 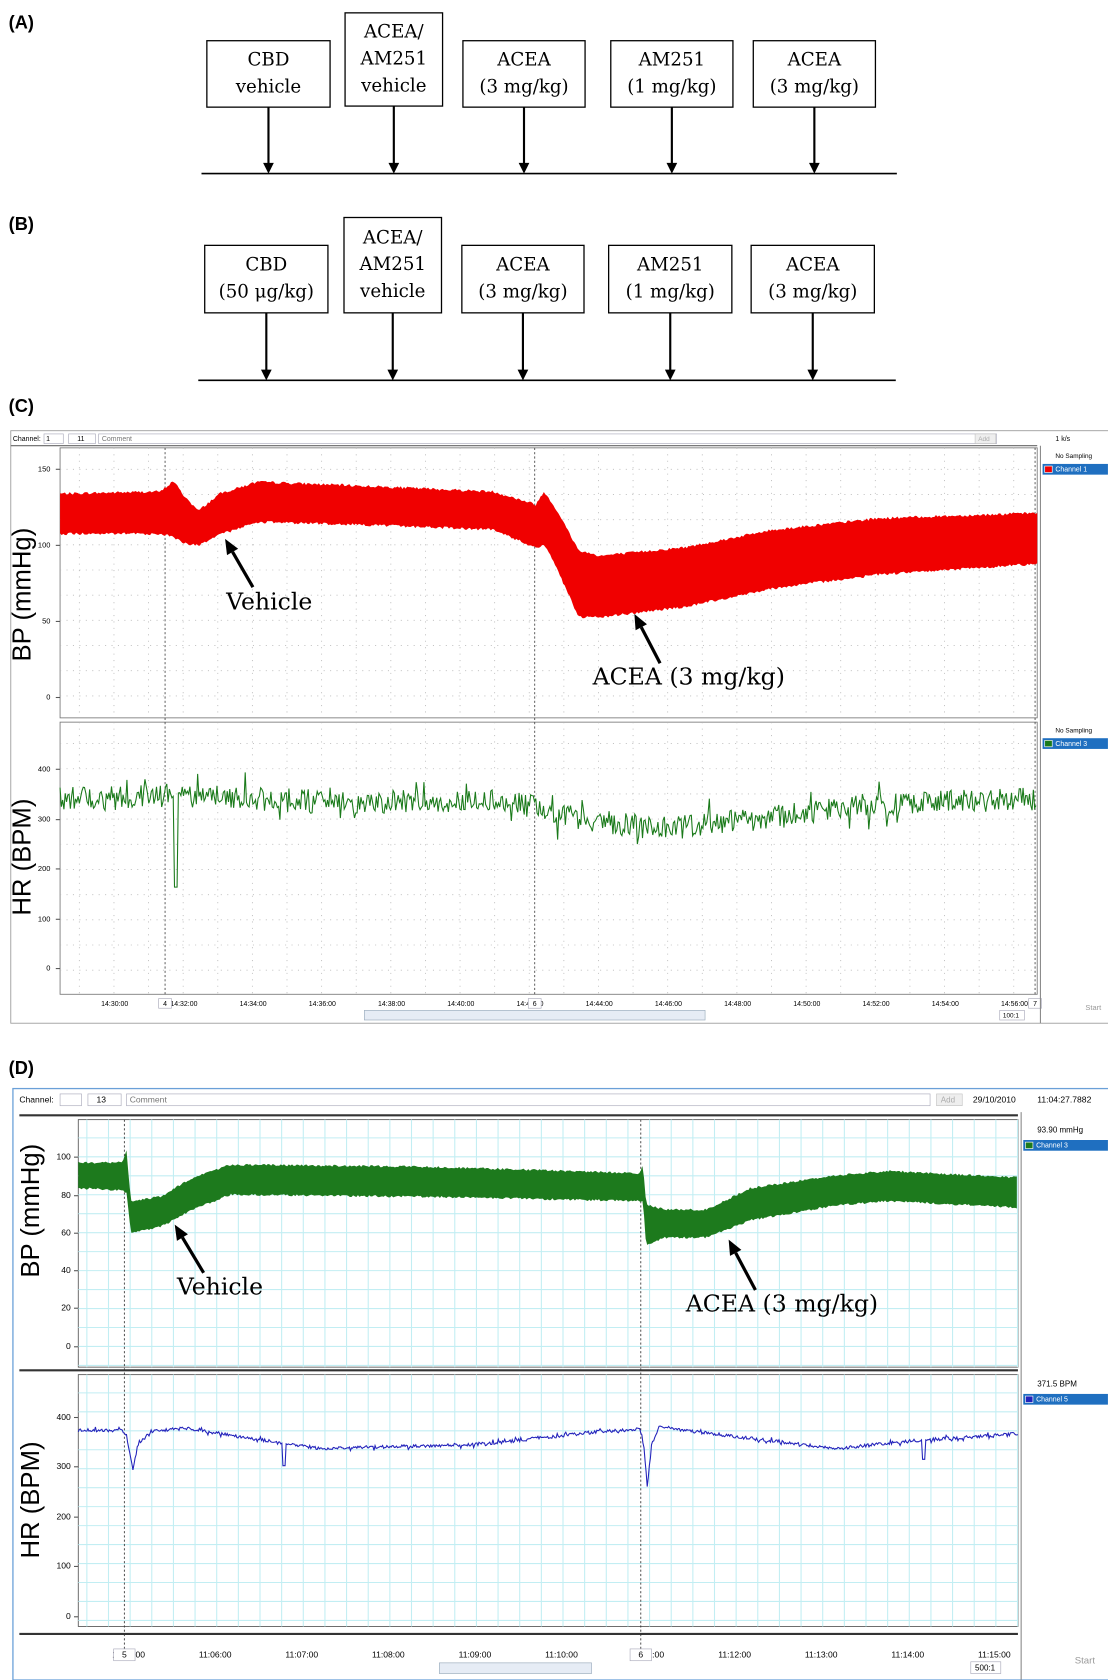 I want to click on channel-name: Channel 3, so click(x=1052, y=1146).